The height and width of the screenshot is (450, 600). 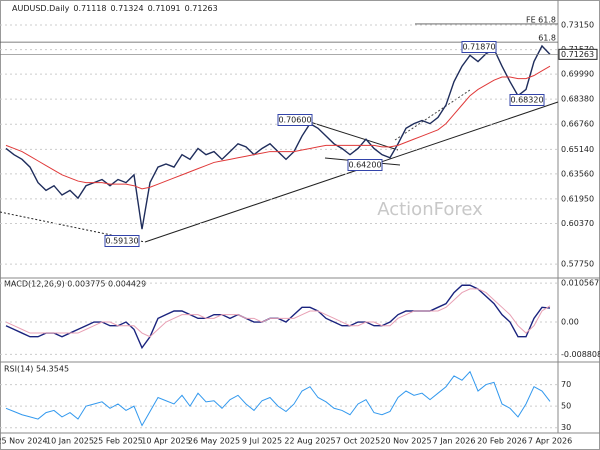 What do you see at coordinates (577, 25) in the screenshot?
I see `y-tick-label: 0.73150` at bounding box center [577, 25].